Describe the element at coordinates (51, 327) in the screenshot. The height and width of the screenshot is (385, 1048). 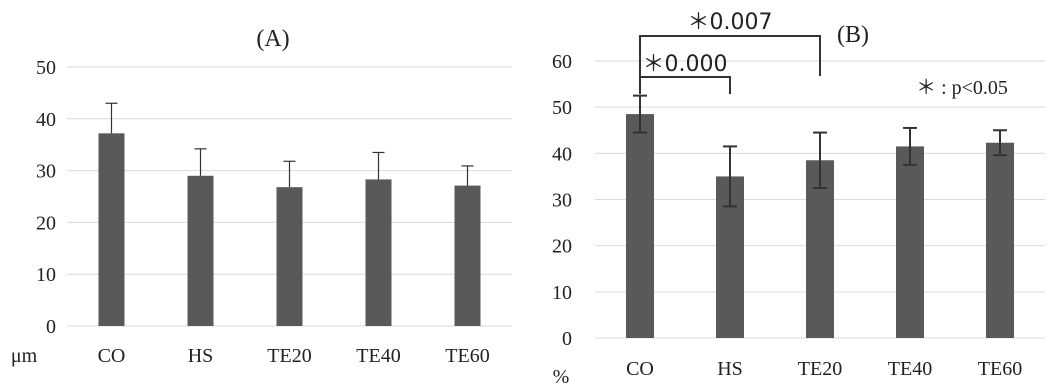
I see `chart-a-y-tick-label: 0` at that location.